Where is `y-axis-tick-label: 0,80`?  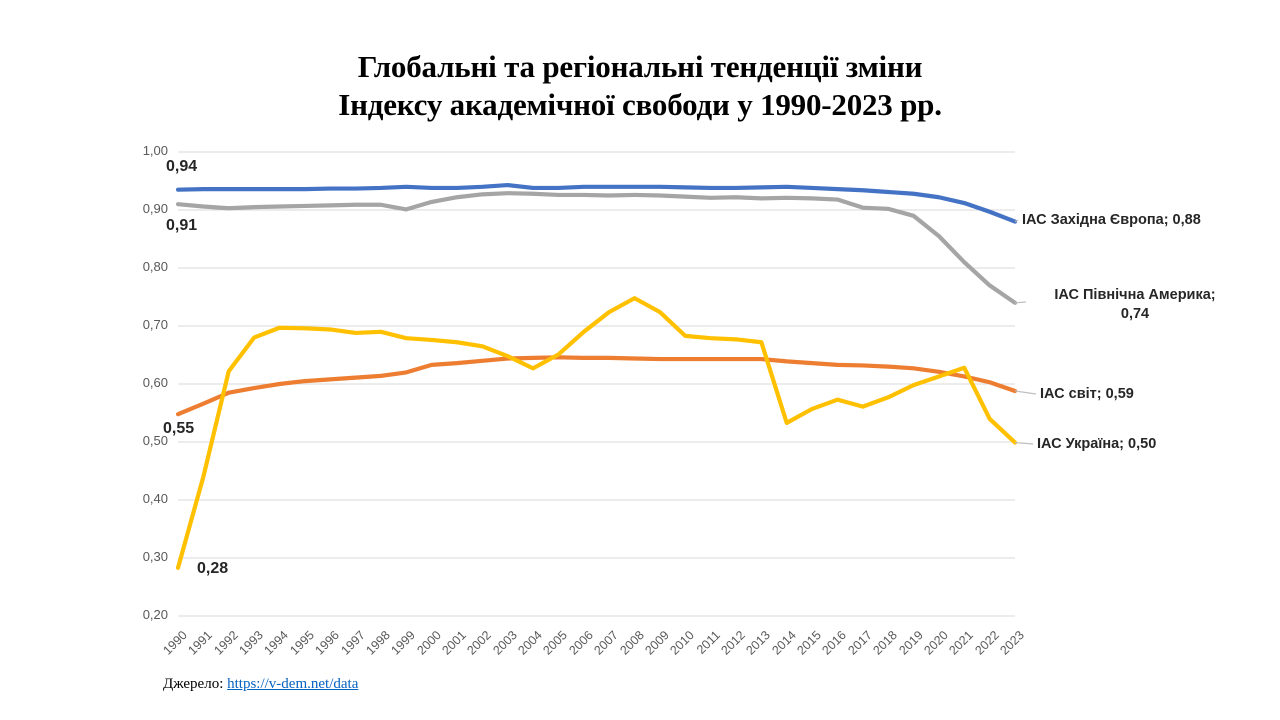 y-axis-tick-label: 0,80 is located at coordinates (155, 266).